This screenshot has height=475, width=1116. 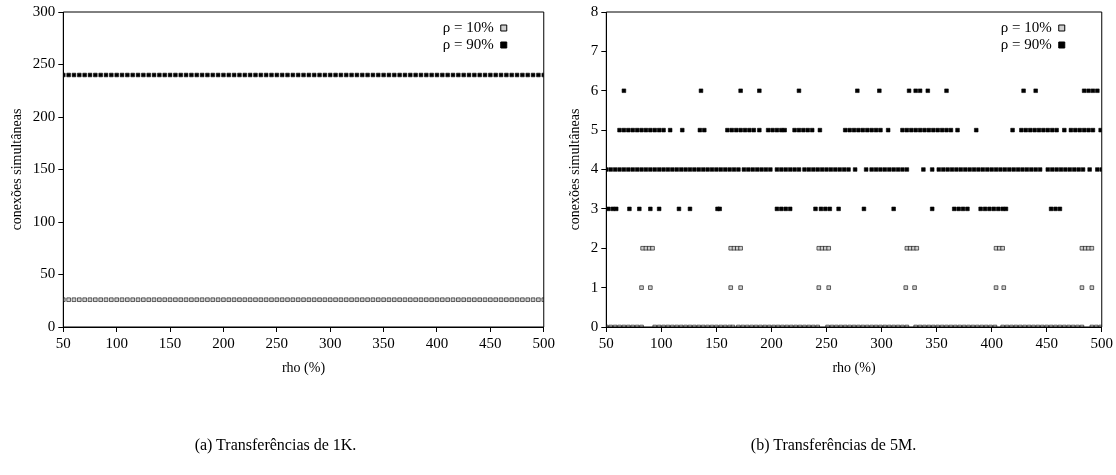 What do you see at coordinates (594, 207) in the screenshot?
I see `y-tick-label: 3` at bounding box center [594, 207].